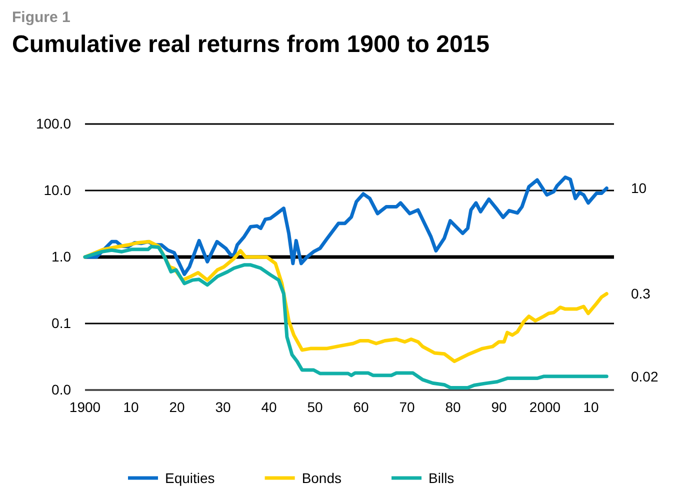 The height and width of the screenshot is (490, 687). What do you see at coordinates (54, 123) in the screenshot?
I see `y-tick-label: 100.0` at bounding box center [54, 123].